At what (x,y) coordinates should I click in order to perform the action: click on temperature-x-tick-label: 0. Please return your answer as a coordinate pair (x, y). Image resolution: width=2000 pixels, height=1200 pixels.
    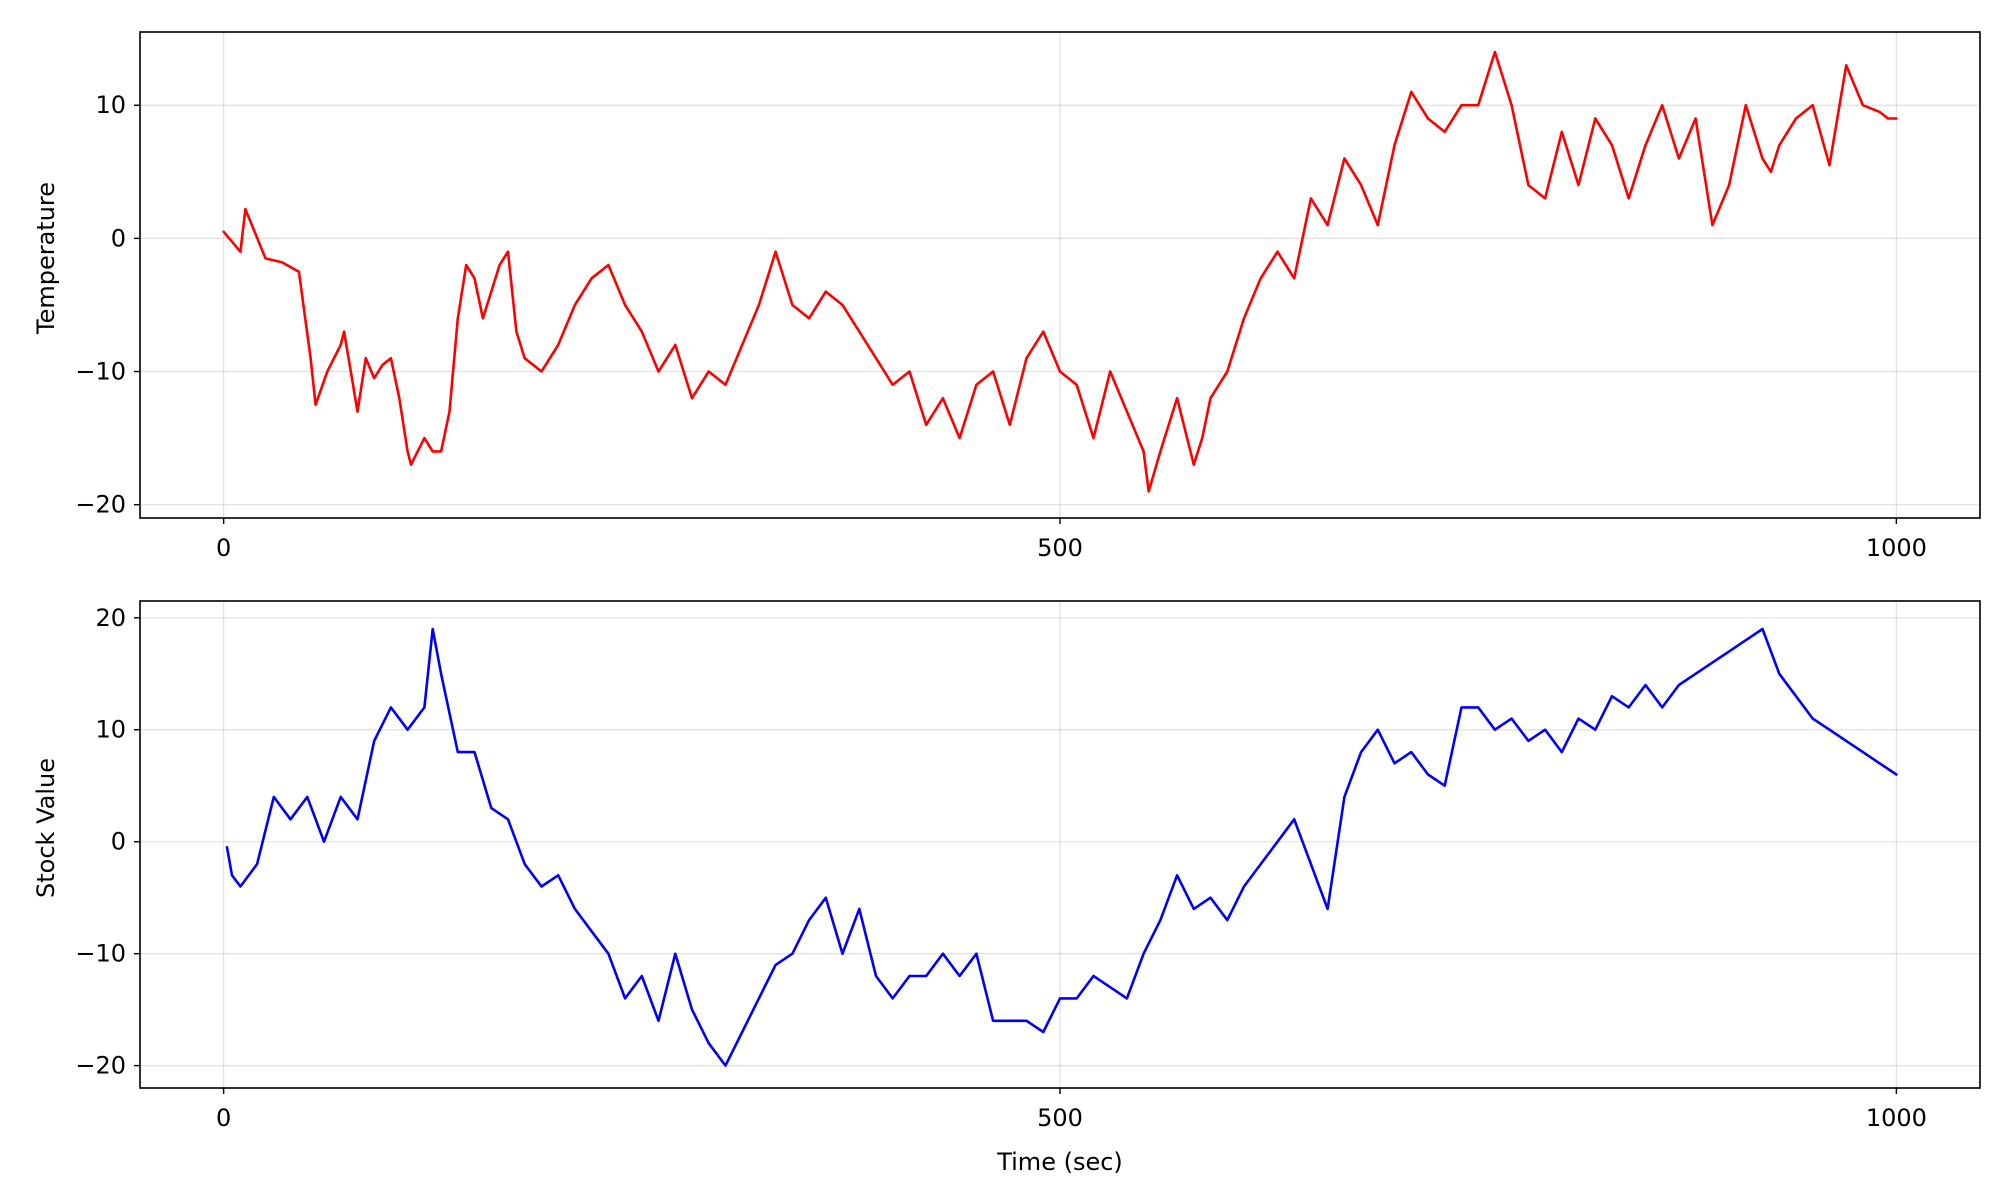
    Looking at the image, I should click on (223, 548).